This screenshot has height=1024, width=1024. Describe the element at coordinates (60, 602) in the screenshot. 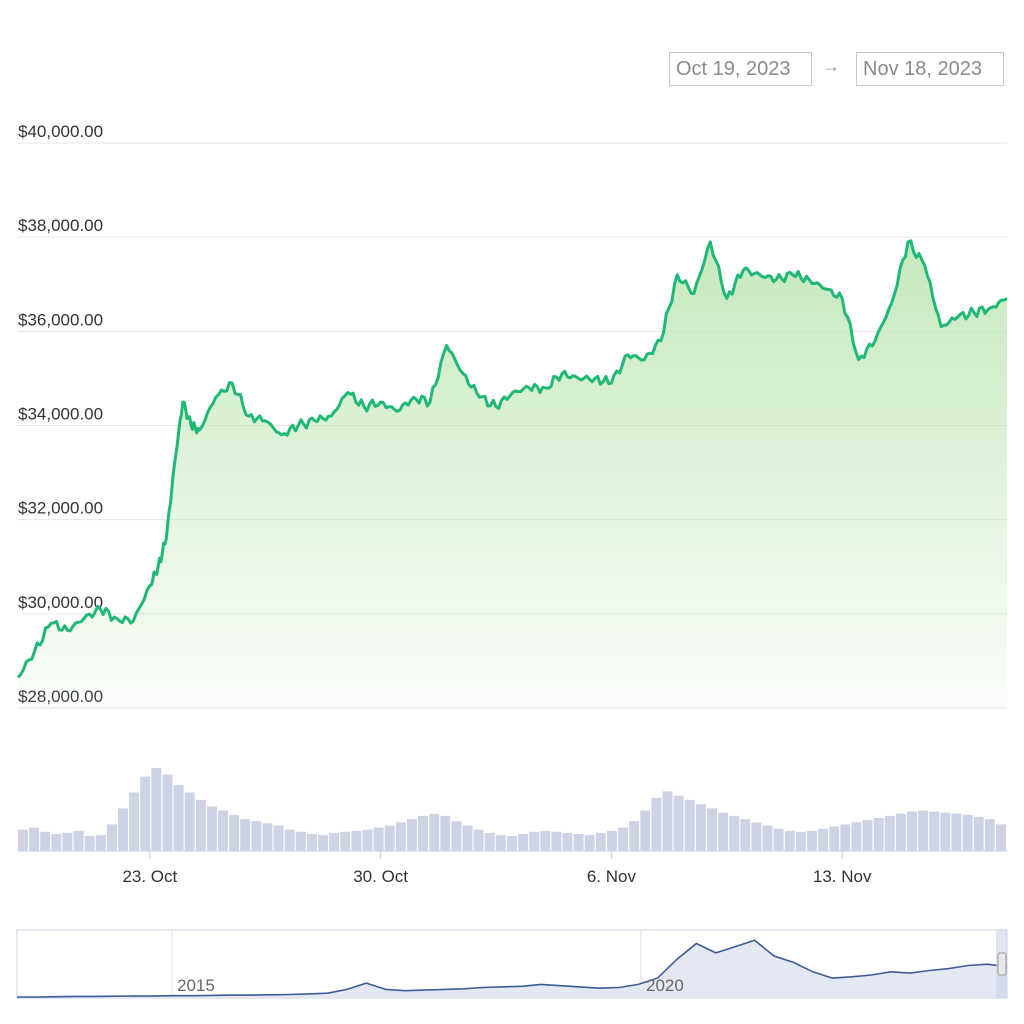

I see `y-tick-label: $30,000.00` at that location.